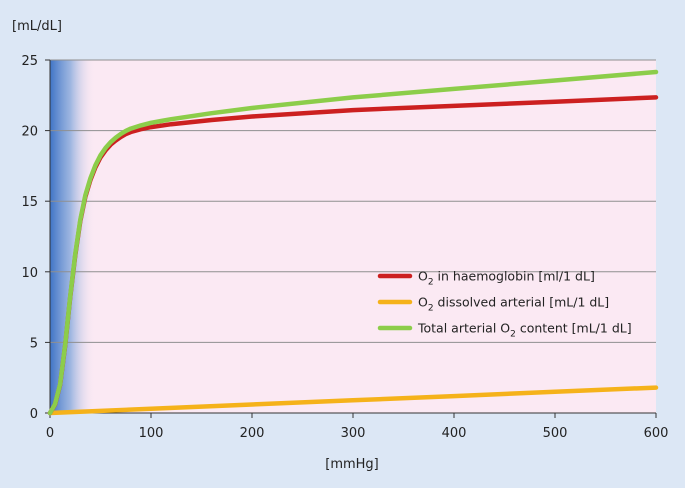 The height and width of the screenshot is (488, 685). What do you see at coordinates (454, 433) in the screenshot?
I see `x-tick-label-4: 400` at bounding box center [454, 433].